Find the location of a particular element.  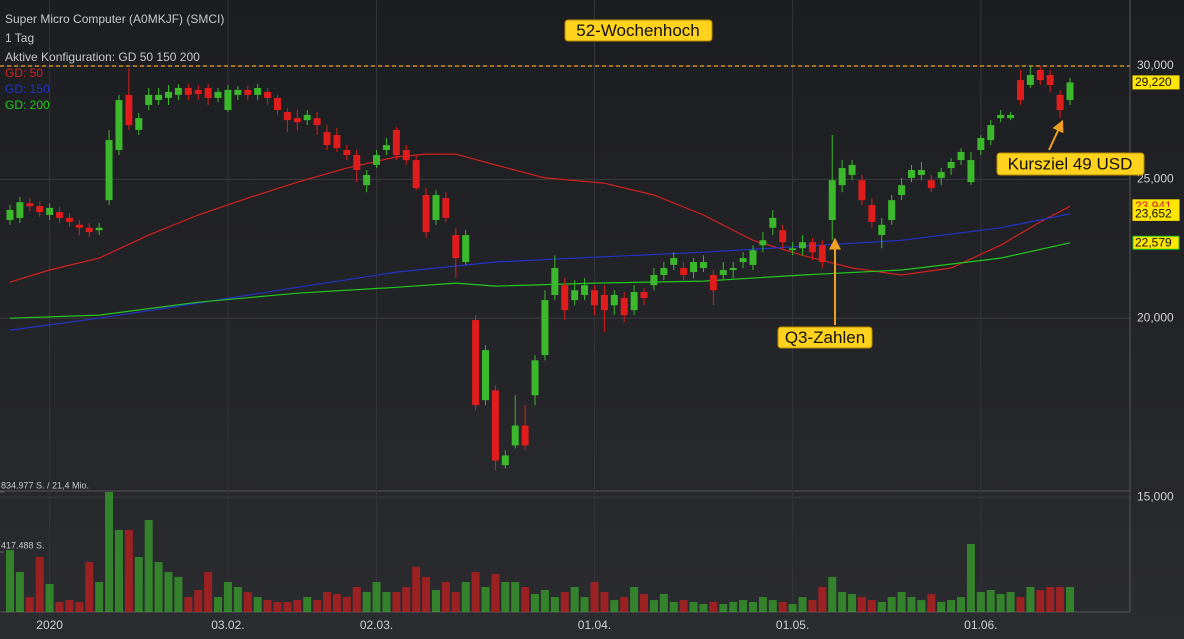

annotation-box is located at coordinates (1070, 164).